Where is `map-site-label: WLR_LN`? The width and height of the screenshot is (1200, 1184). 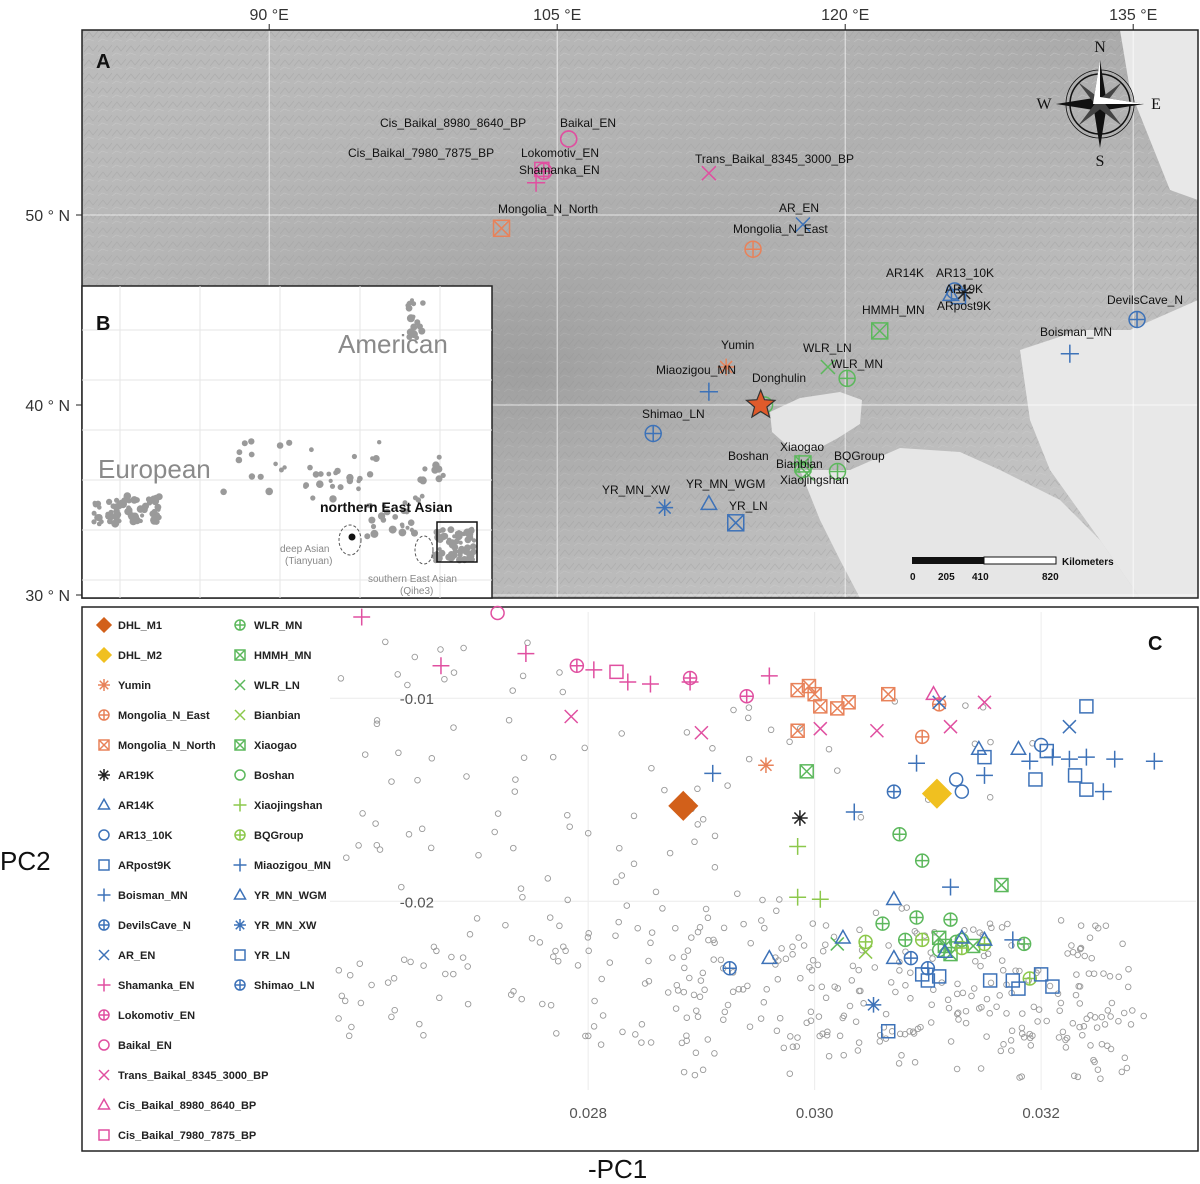
map-site-label: WLR_LN is located at coordinates (827, 348).